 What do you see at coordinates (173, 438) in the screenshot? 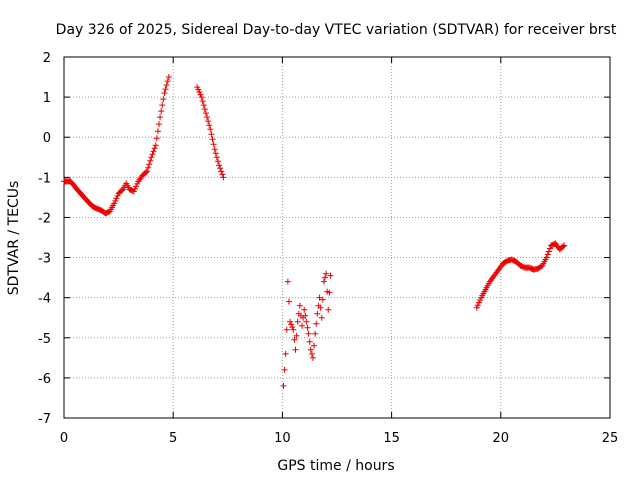
I see `x-tick-label: 5` at bounding box center [173, 438].